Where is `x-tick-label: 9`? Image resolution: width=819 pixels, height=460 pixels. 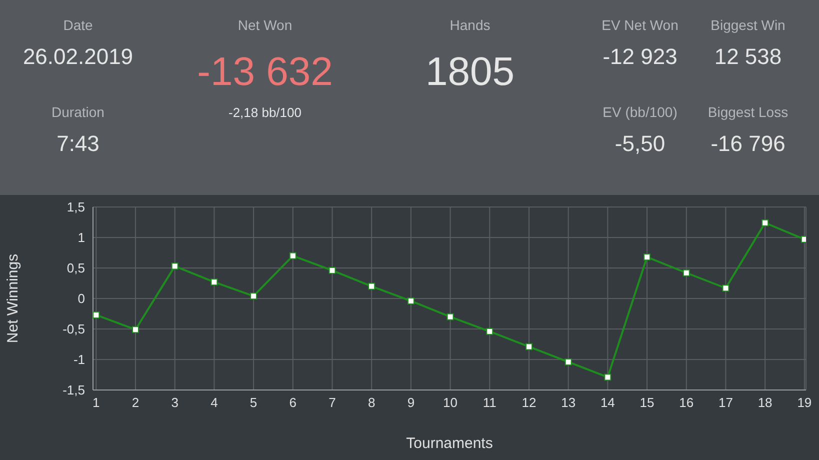
x-tick-label: 9 is located at coordinates (411, 402).